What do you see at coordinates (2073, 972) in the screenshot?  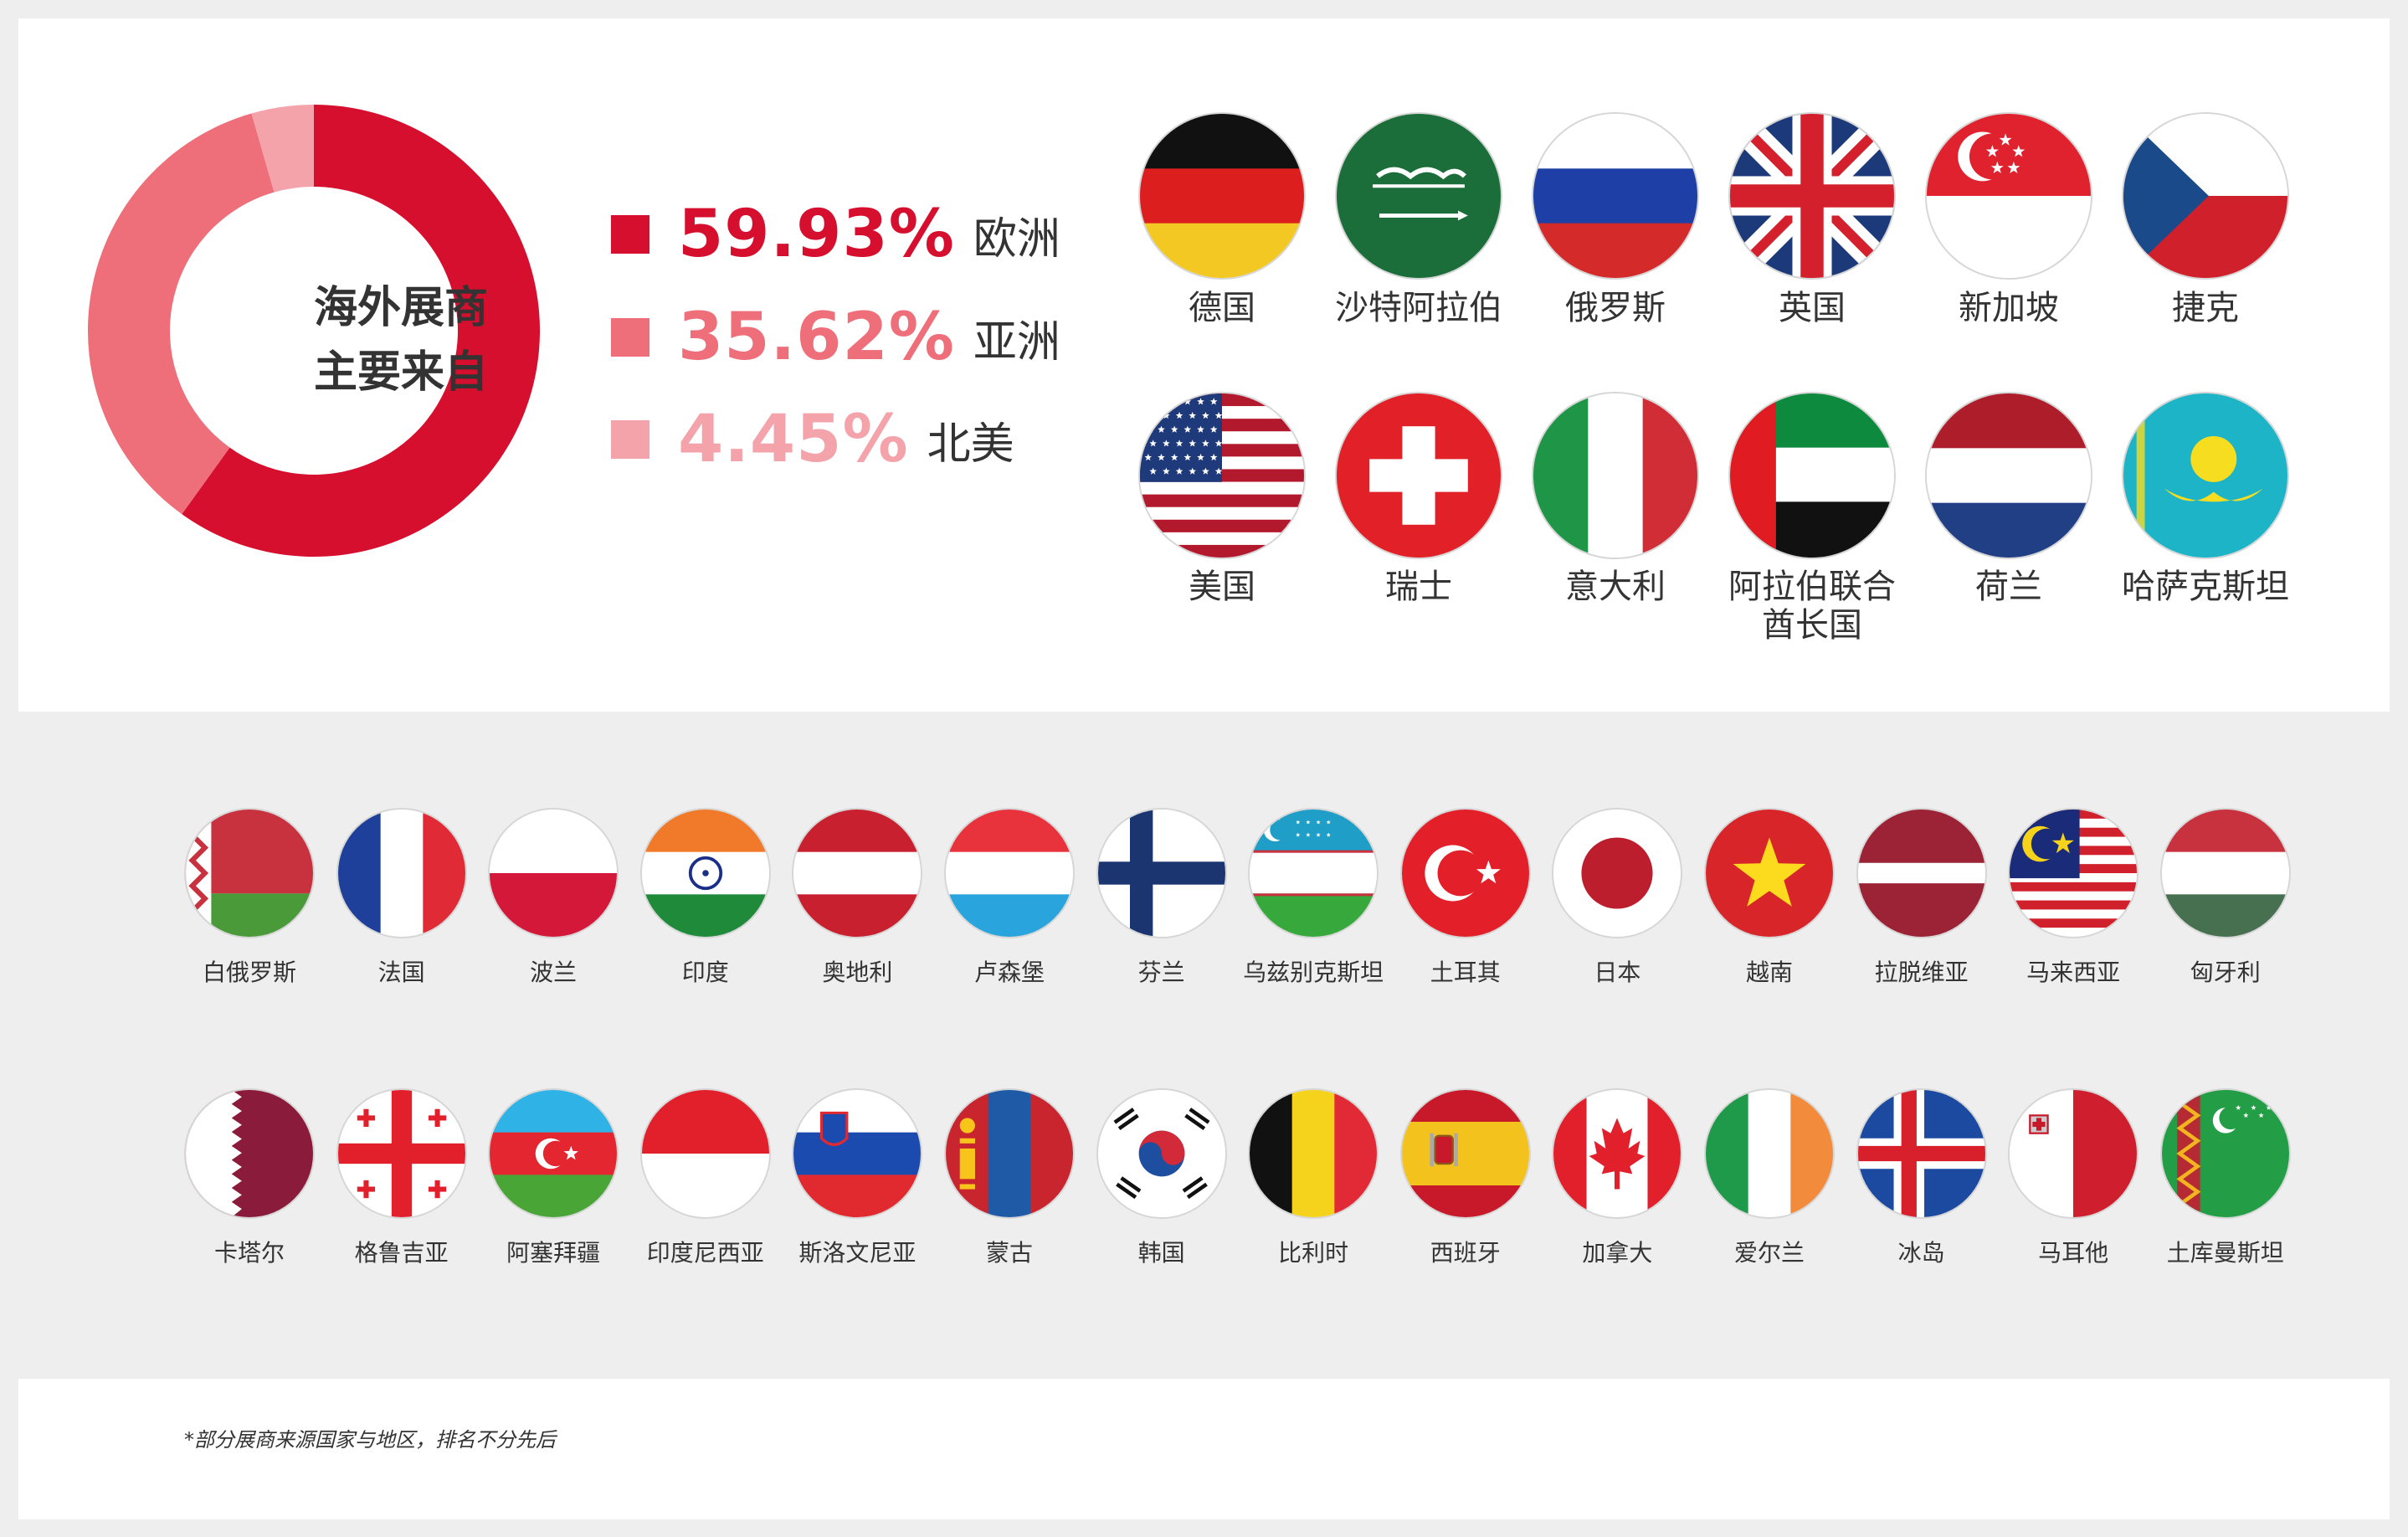 I see `country-label: 马来西亚` at bounding box center [2073, 972].